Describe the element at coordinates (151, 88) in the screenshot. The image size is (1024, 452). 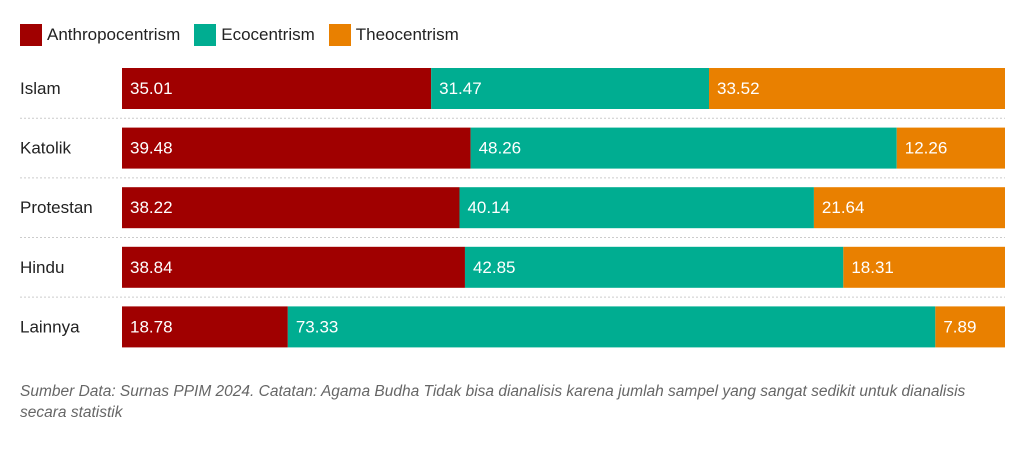
I see `data-label-islam-anthropocentrism: 35.01` at that location.